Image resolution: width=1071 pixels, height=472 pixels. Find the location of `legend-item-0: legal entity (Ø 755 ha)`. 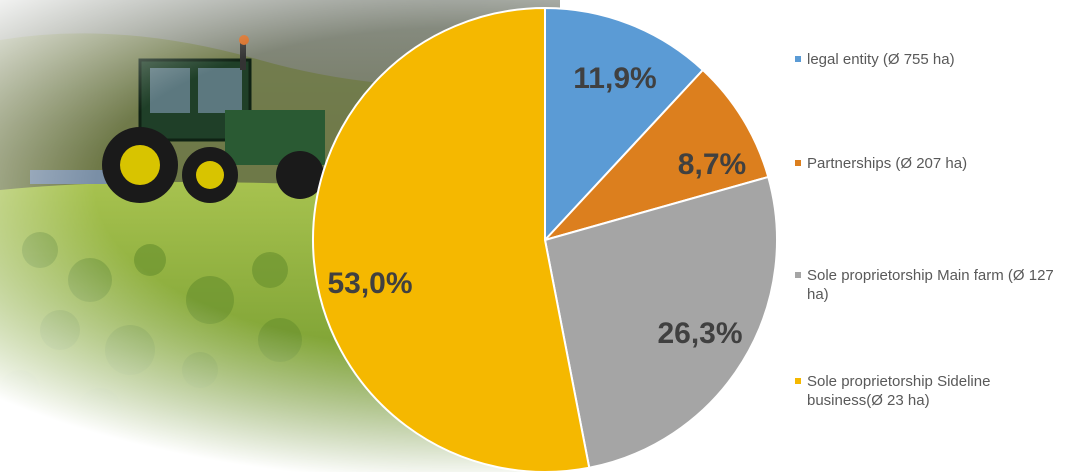

legend-item-0: legal entity (Ø 755 ha) is located at coordinates (930, 59).